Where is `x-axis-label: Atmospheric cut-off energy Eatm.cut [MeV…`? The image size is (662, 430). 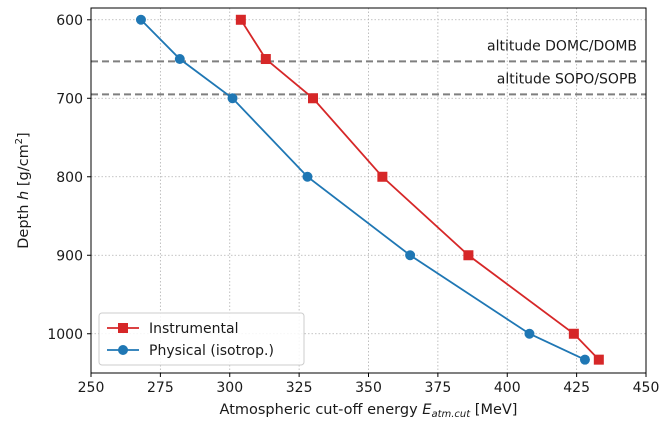 x-axis-label: Atmospheric cut-off energy Eatm.cut [MeV… is located at coordinates (369, 411).